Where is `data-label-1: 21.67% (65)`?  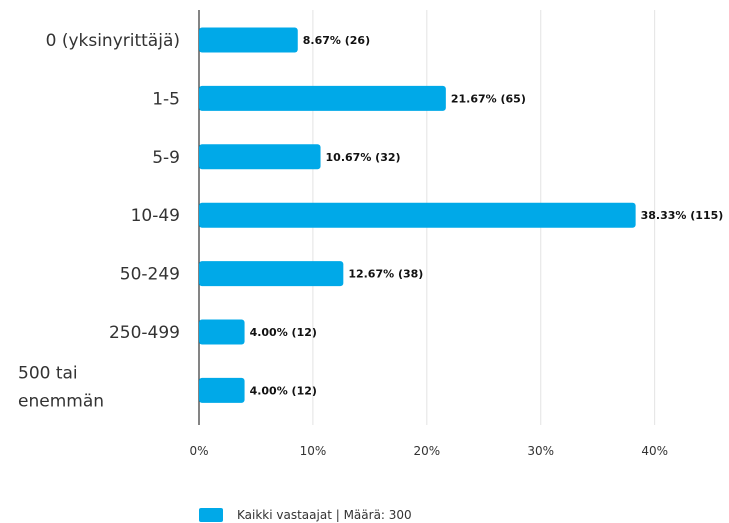 data-label-1: 21.67% (65) is located at coordinates (488, 98).